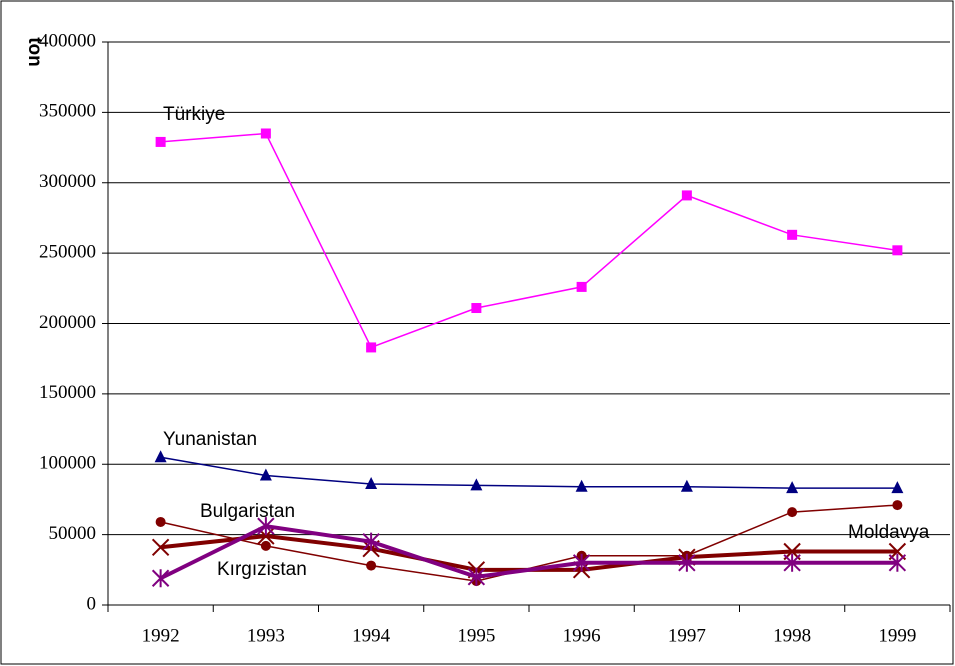 The image size is (955, 666). I want to click on series-label: Bulgaristan, so click(247, 511).